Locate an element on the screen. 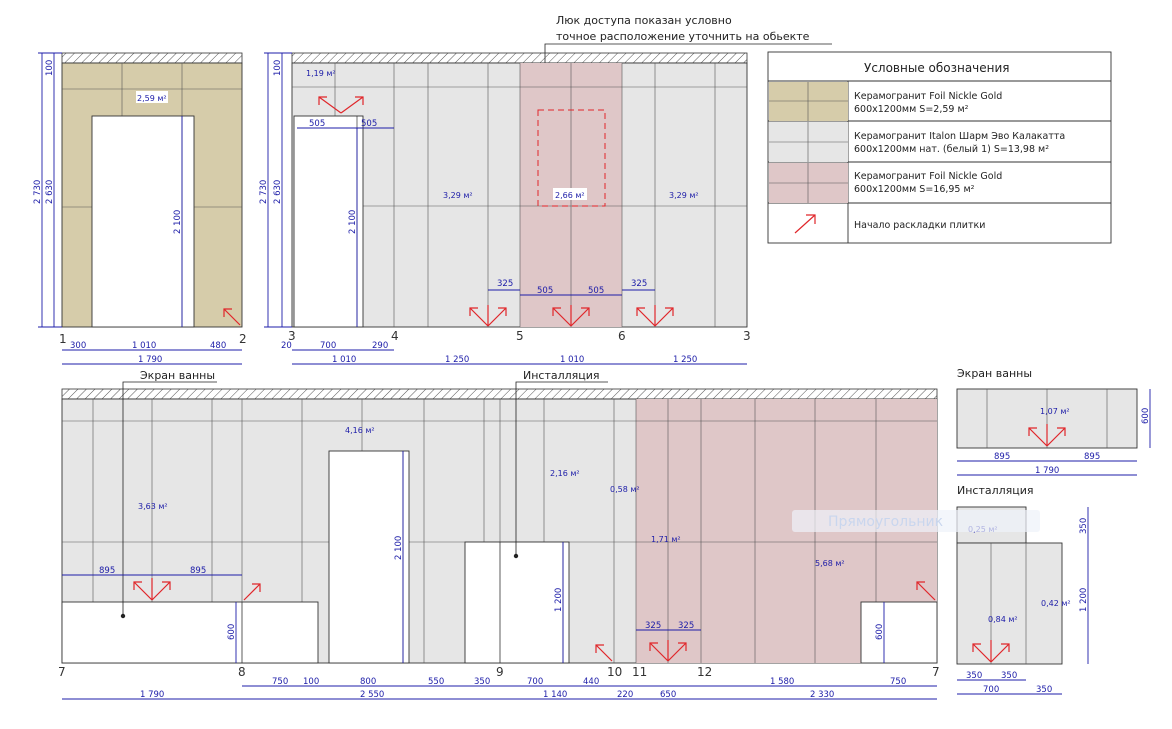 Image resolution: width=1172 pixels, height=729 pixels. bath-screen-detail-dim-600: 600 is located at coordinates (1146, 416).